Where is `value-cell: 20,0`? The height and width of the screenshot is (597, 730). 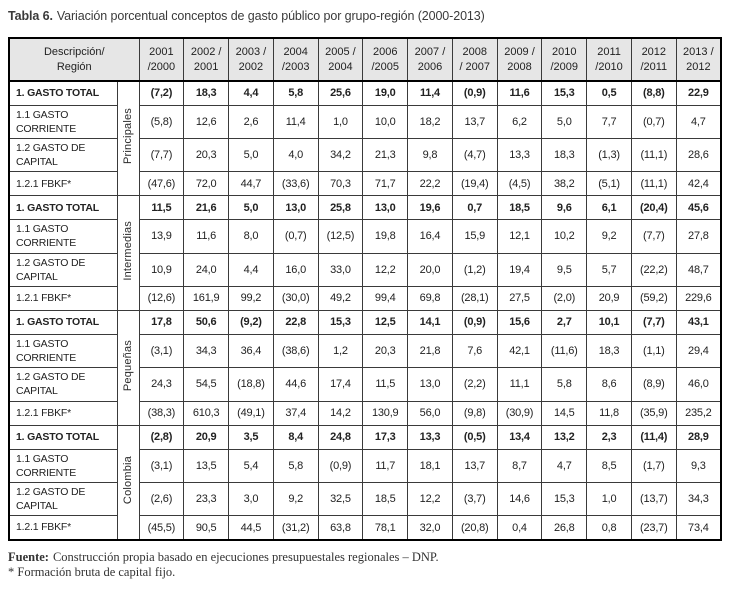 value-cell: 20,0 is located at coordinates (430, 269).